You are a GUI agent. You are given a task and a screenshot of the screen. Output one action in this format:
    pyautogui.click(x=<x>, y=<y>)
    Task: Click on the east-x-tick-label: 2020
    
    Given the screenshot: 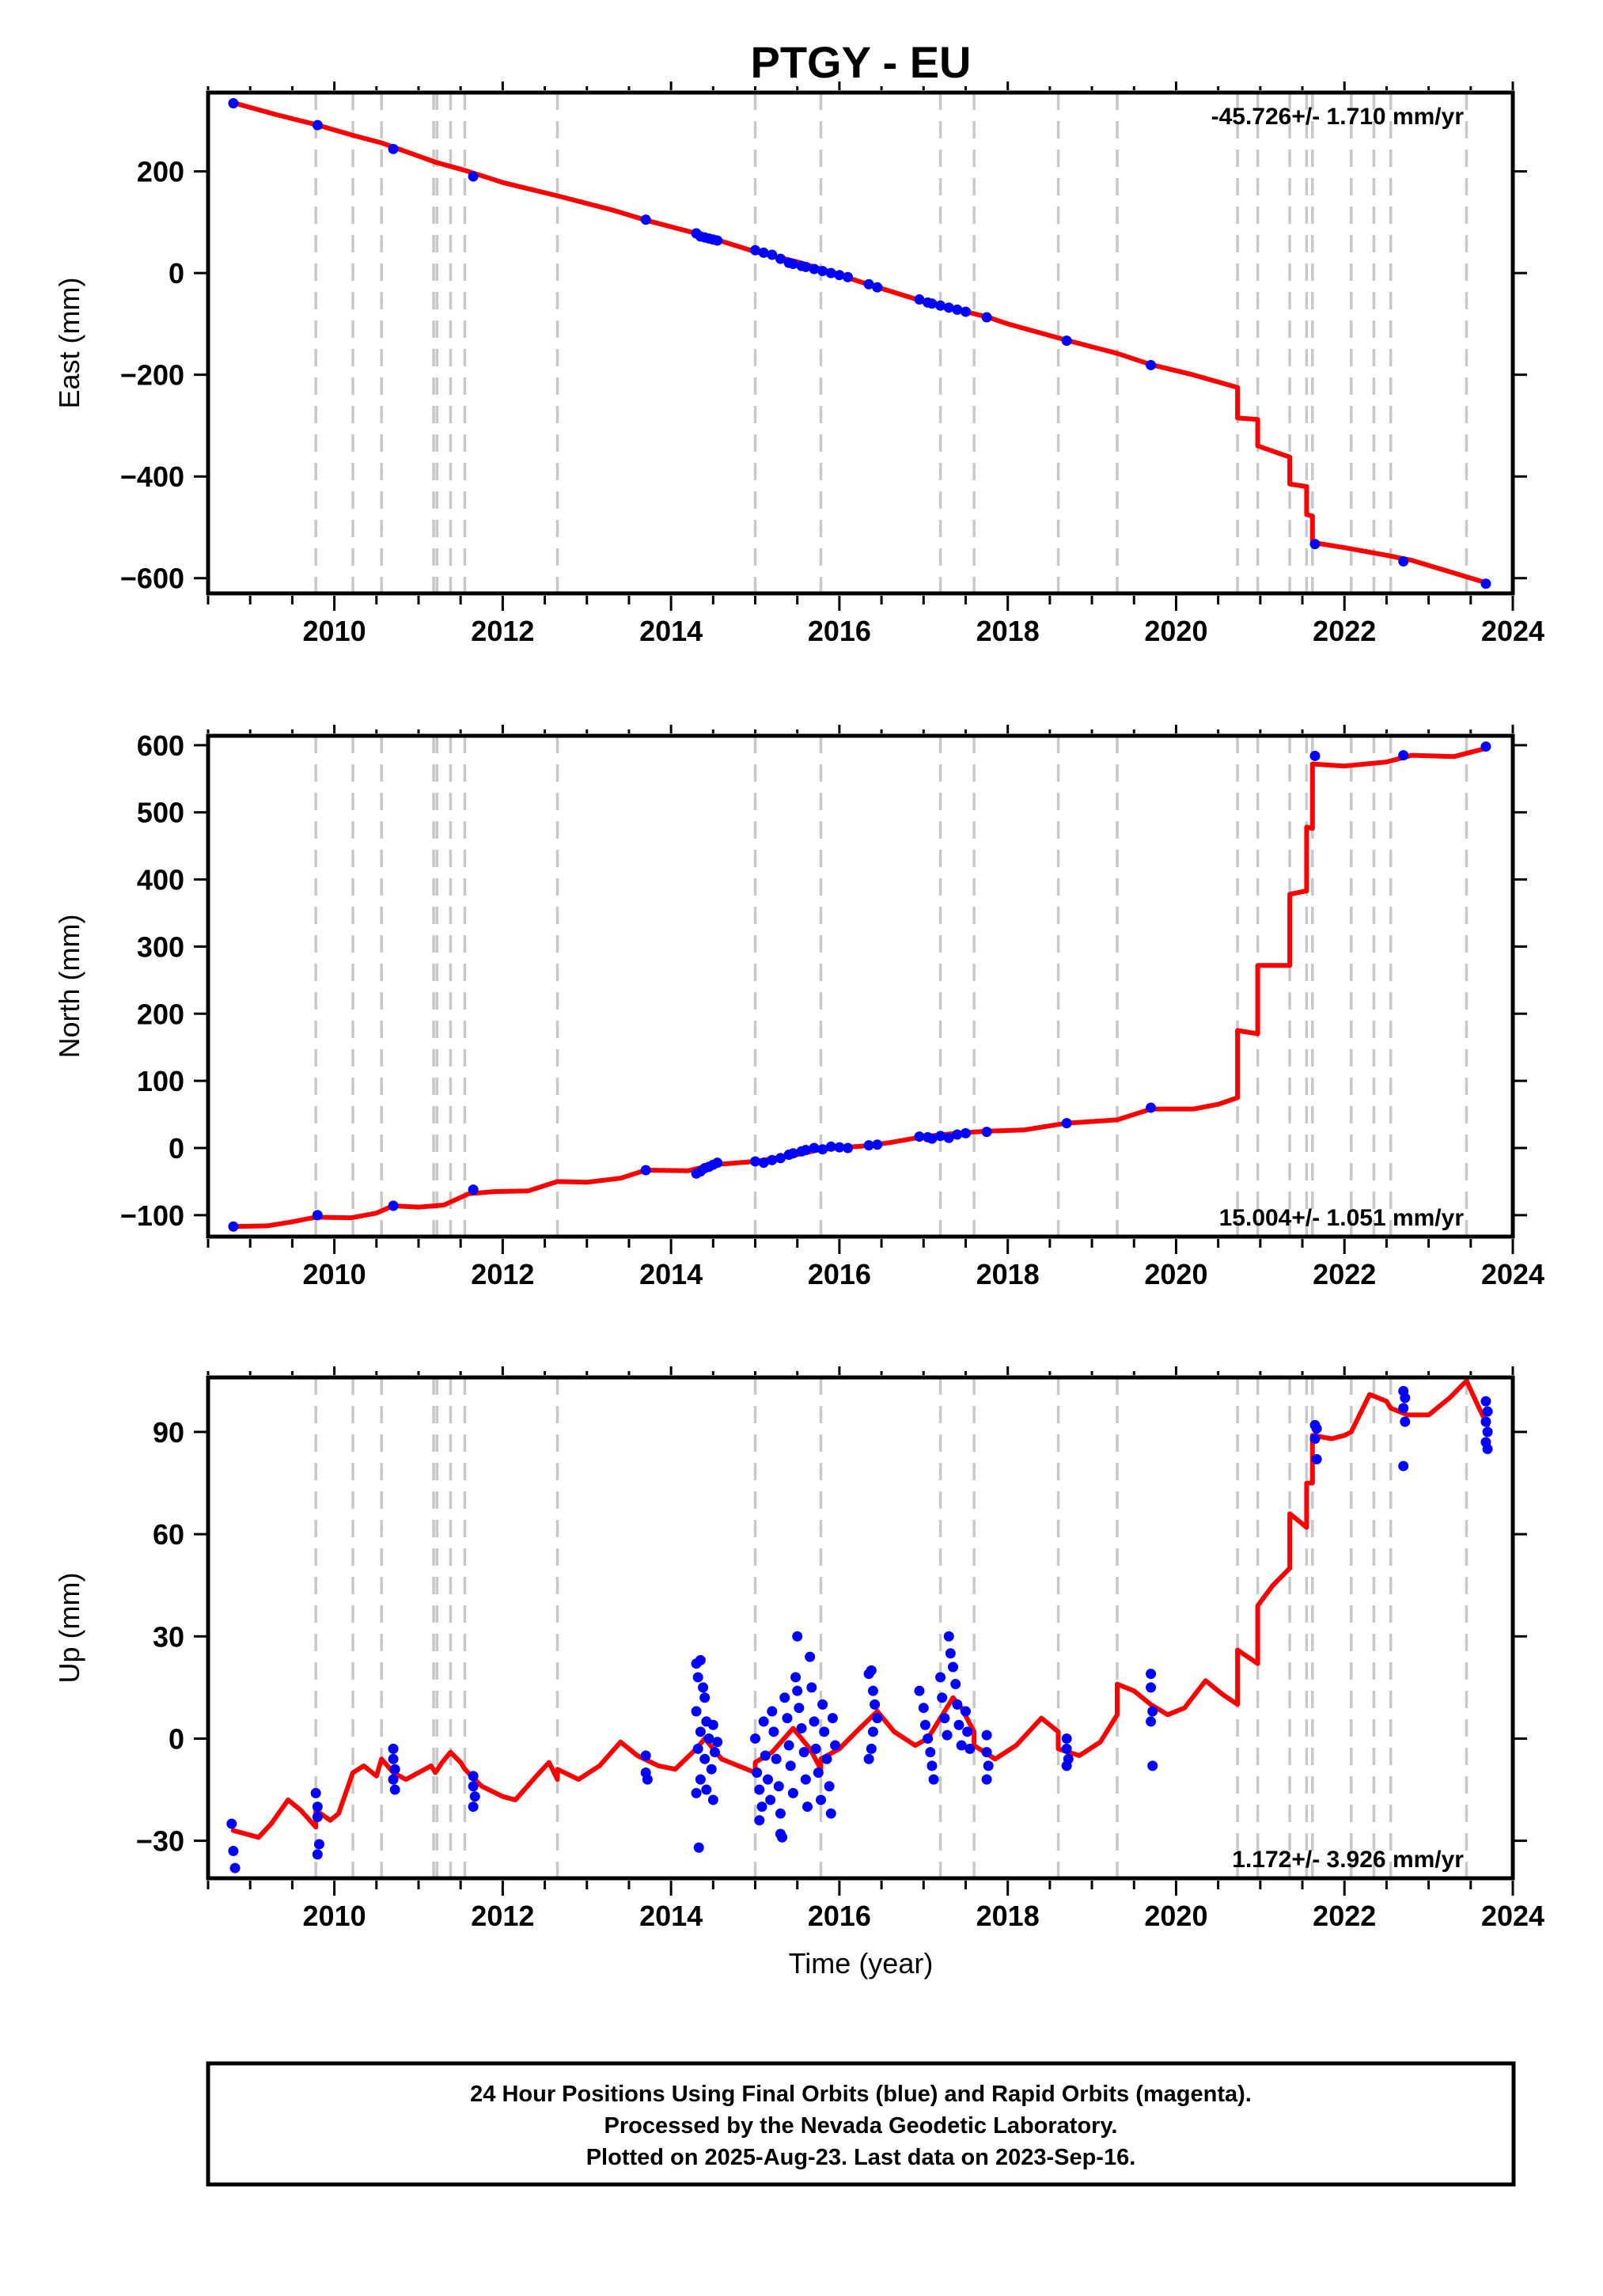 What is the action you would take?
    pyautogui.click(x=1175, y=631)
    